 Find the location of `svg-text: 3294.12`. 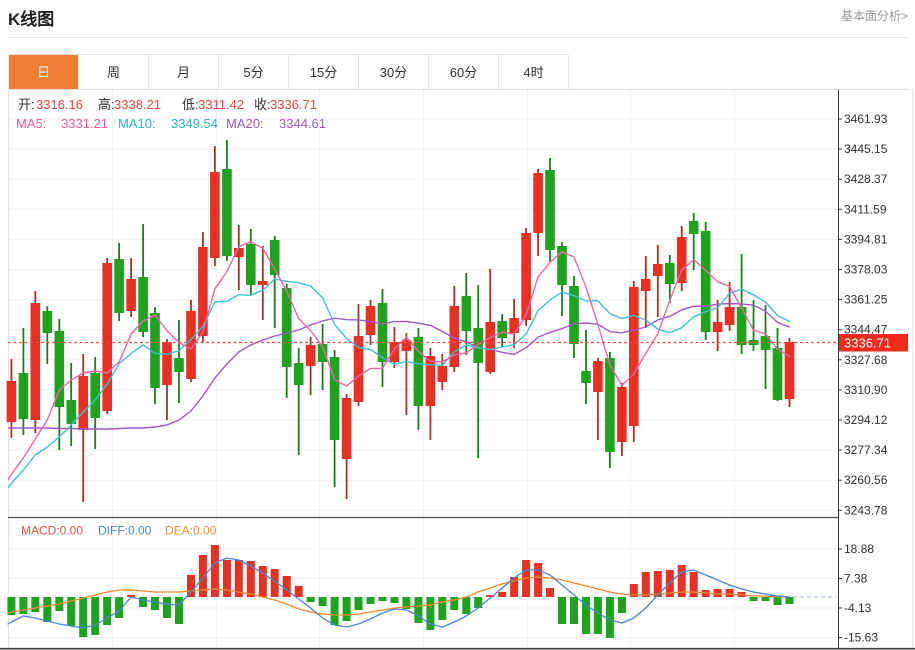

svg-text: 3294.12 is located at coordinates (866, 420).